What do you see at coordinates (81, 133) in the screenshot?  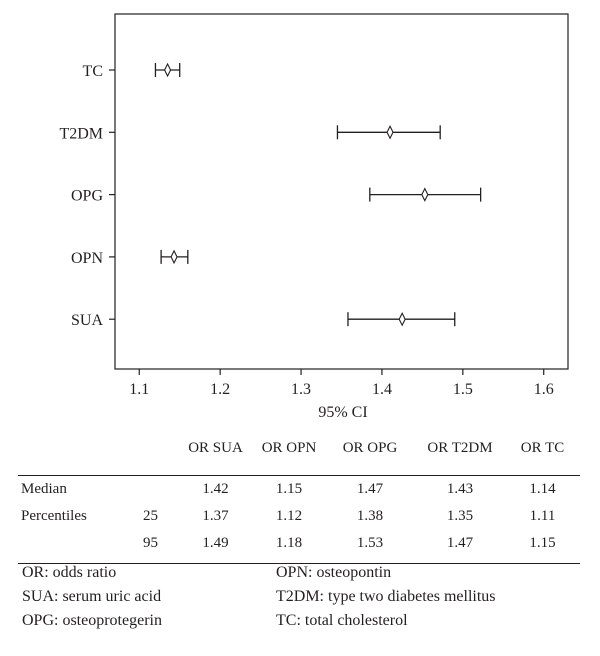 I see `y-category-label: T2DM` at bounding box center [81, 133].